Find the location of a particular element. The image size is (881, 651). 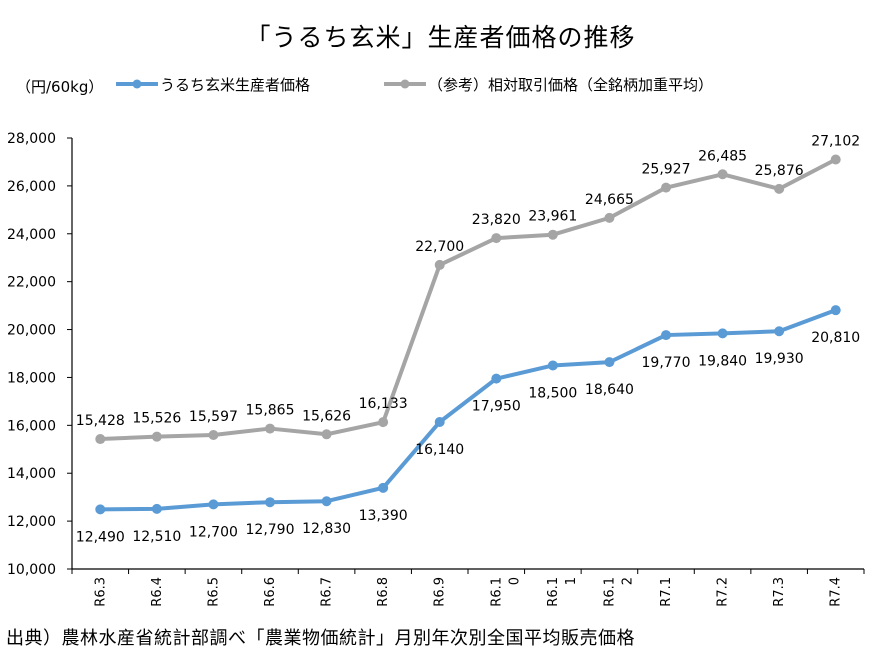

data-label-relative-trade-price: 15,526 is located at coordinates (156, 419).